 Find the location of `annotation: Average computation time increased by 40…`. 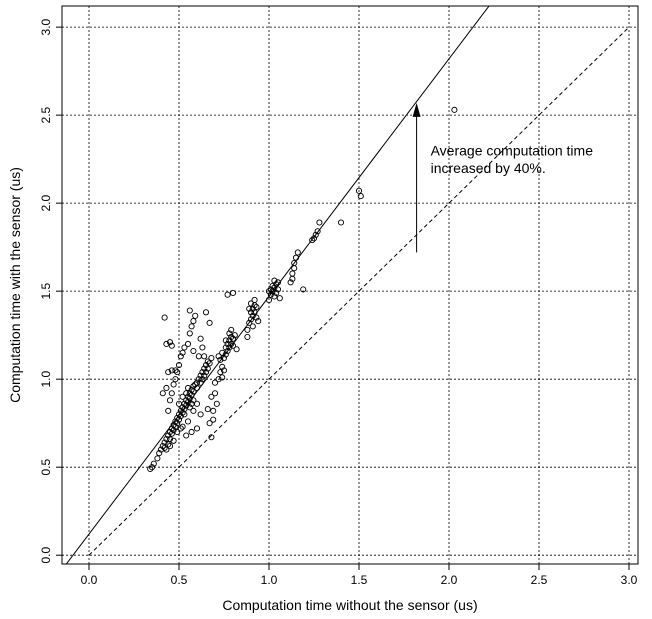

annotation: Average computation time increased by 40… is located at coordinates (503, 177).